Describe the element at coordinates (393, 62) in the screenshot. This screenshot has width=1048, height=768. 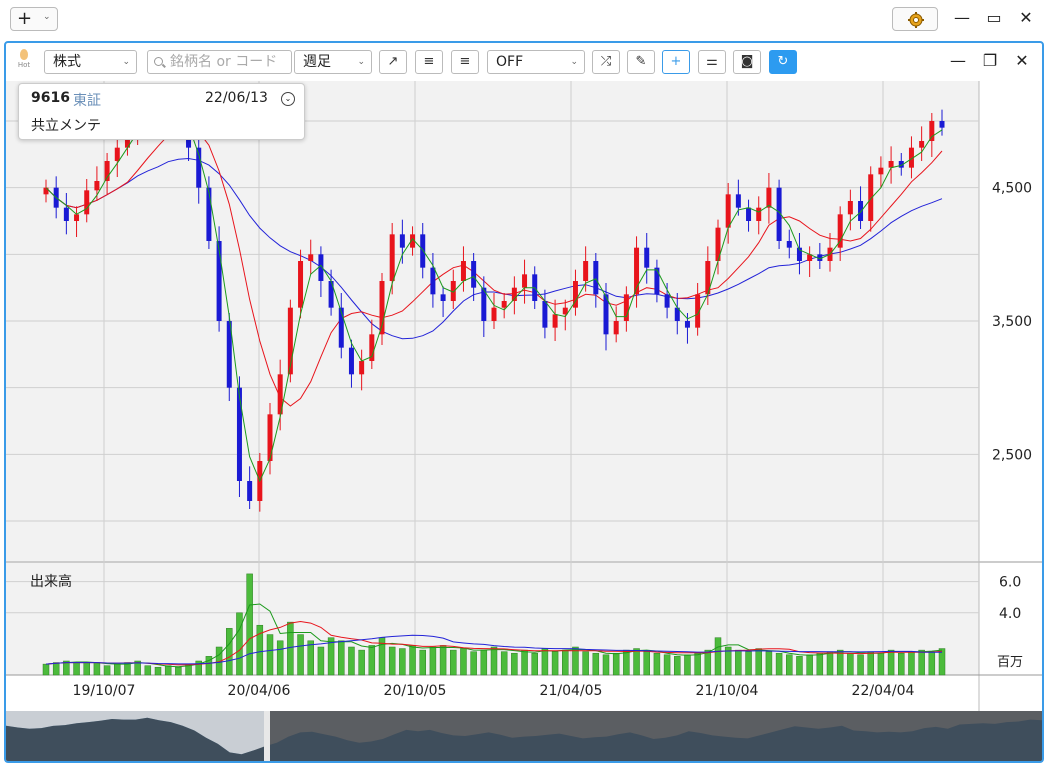
I see `trendline-button: ↗` at that location.